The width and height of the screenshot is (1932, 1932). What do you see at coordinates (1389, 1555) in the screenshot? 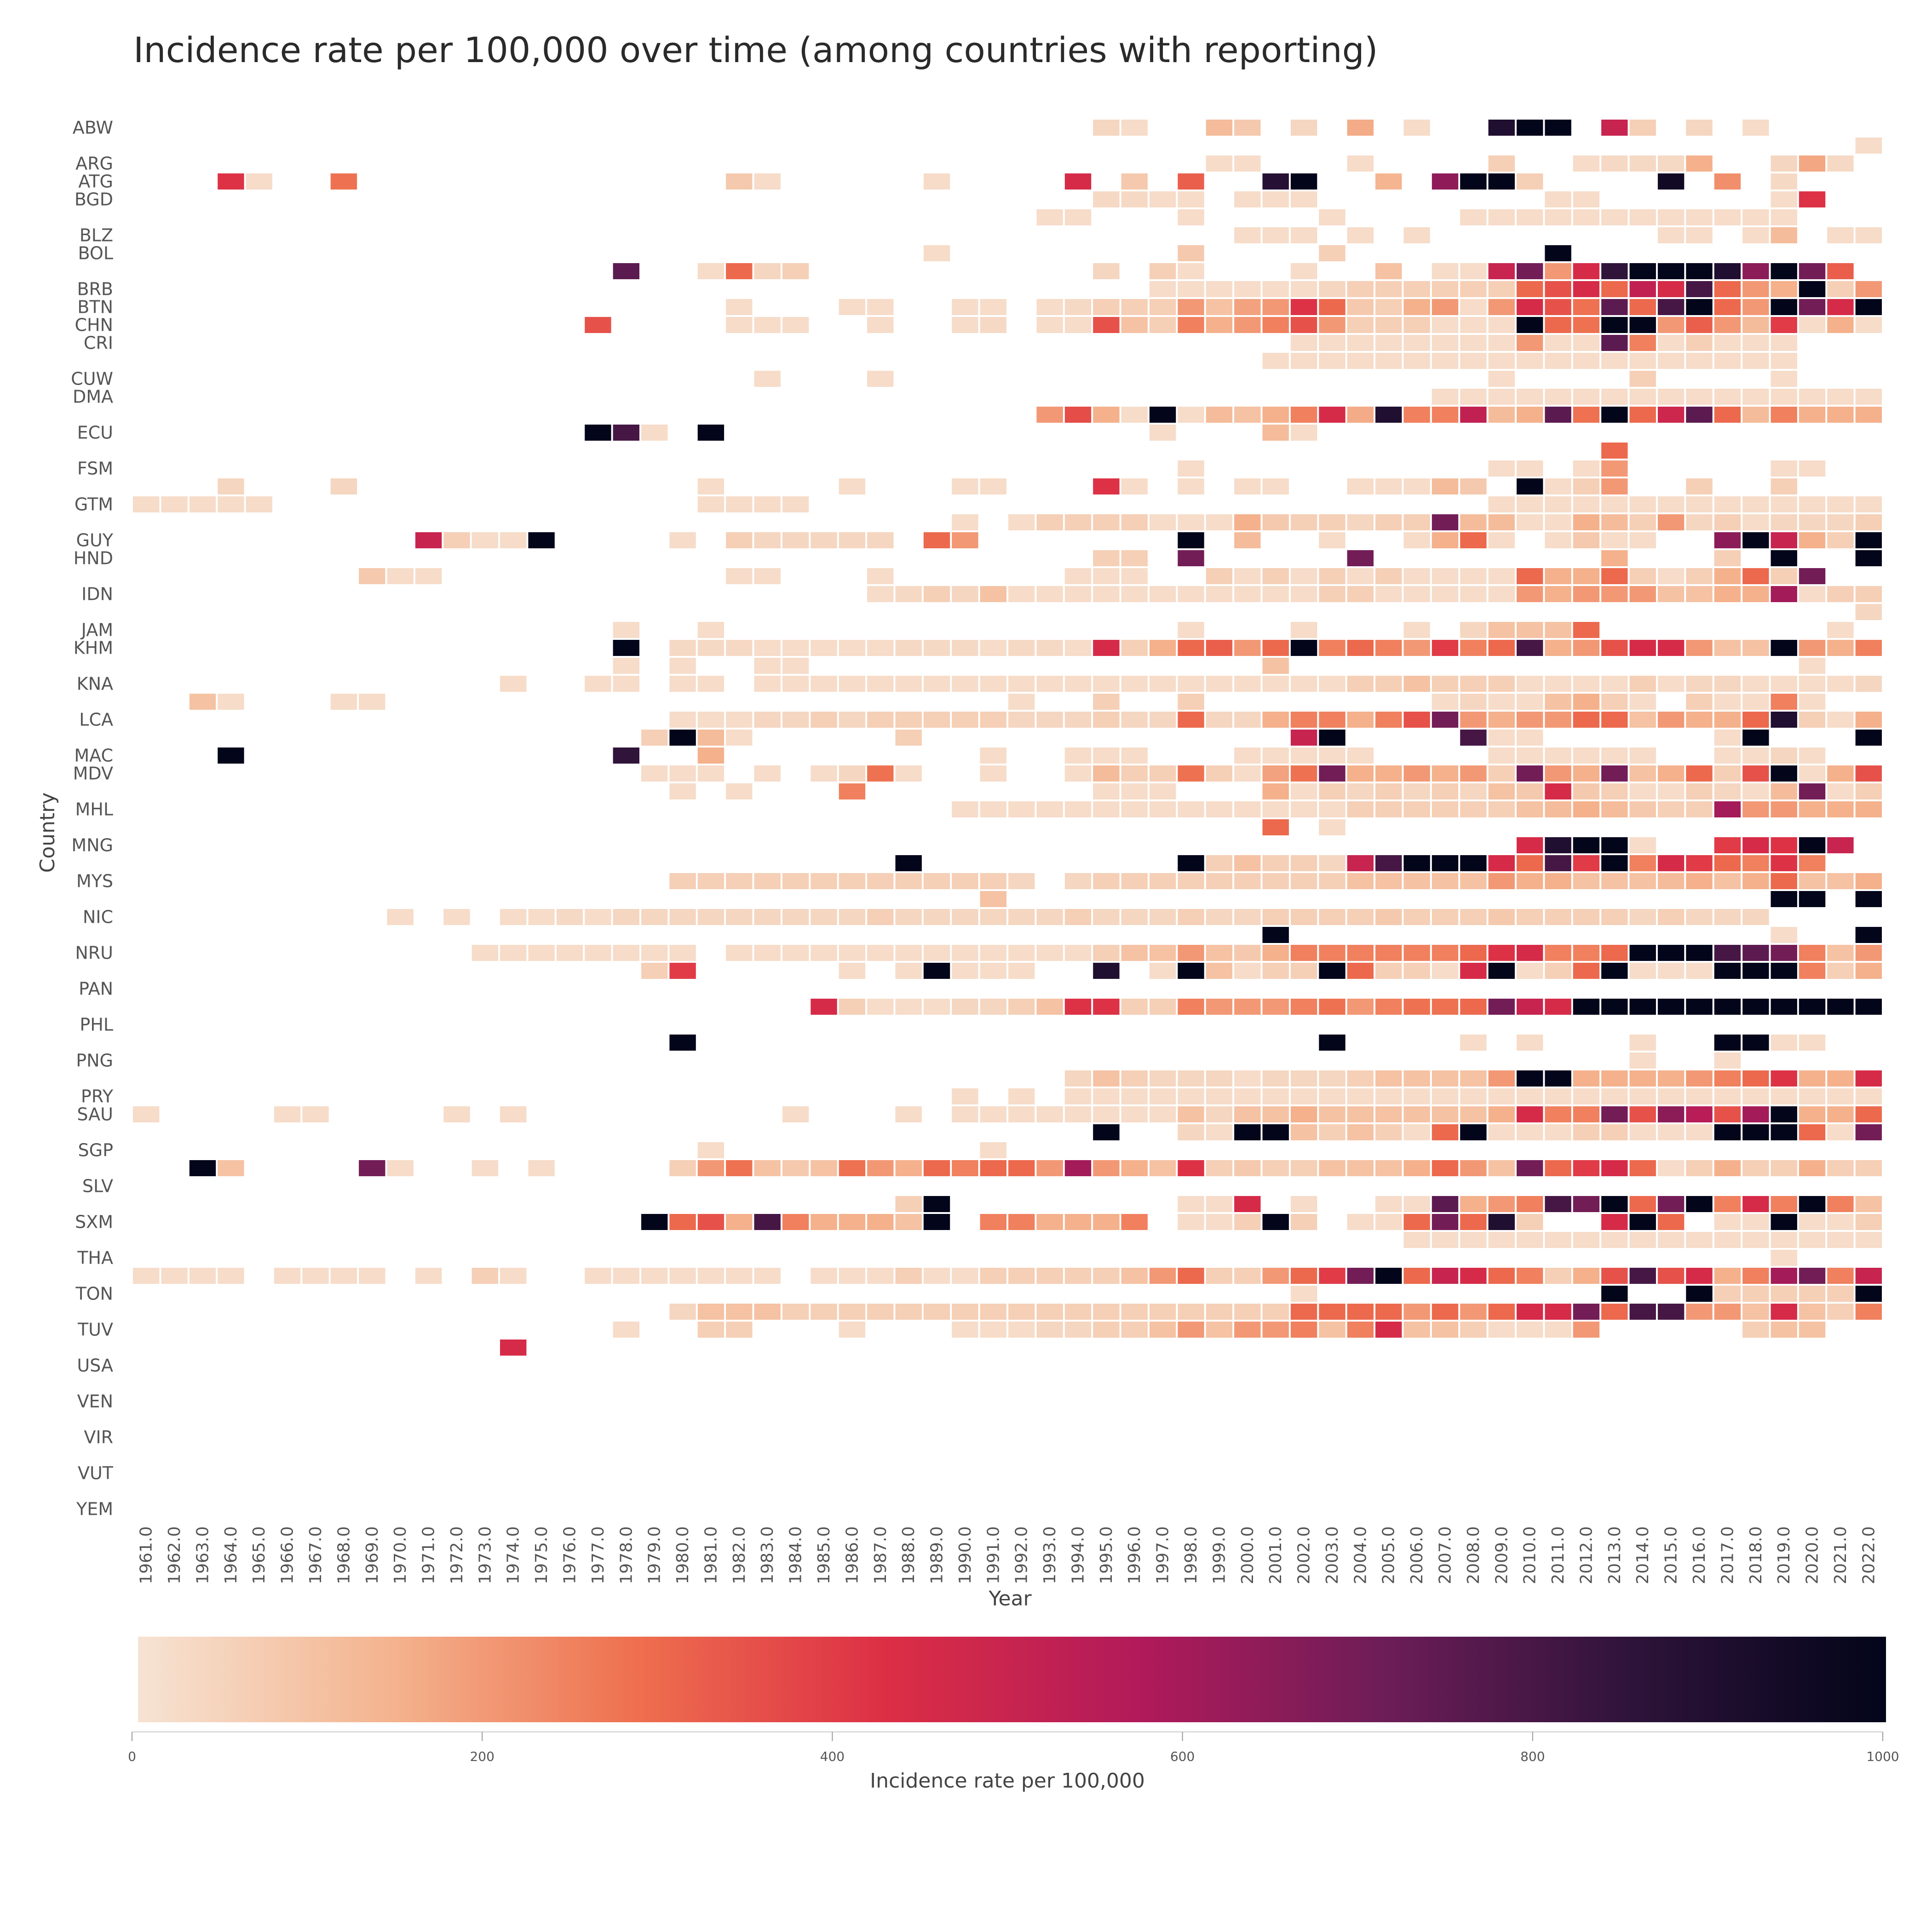
I see `x-tick-label: 2005.0` at bounding box center [1389, 1555].